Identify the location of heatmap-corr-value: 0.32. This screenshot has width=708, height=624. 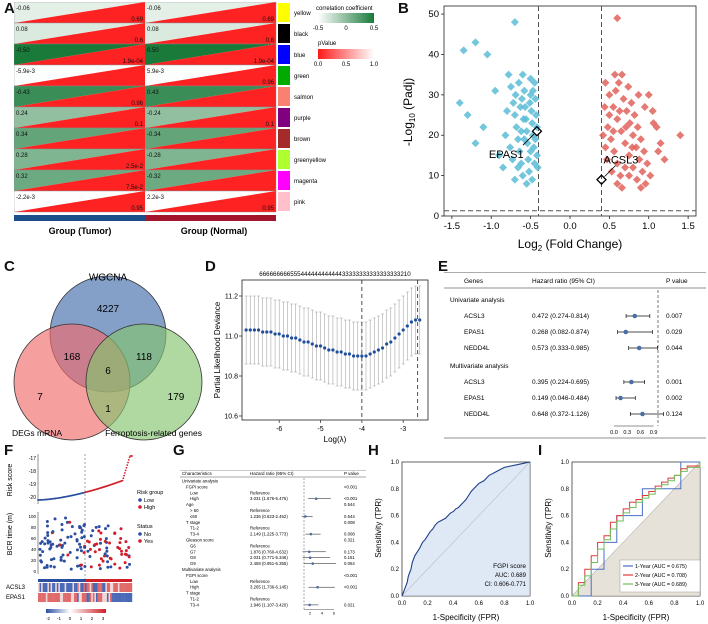
(22, 177).